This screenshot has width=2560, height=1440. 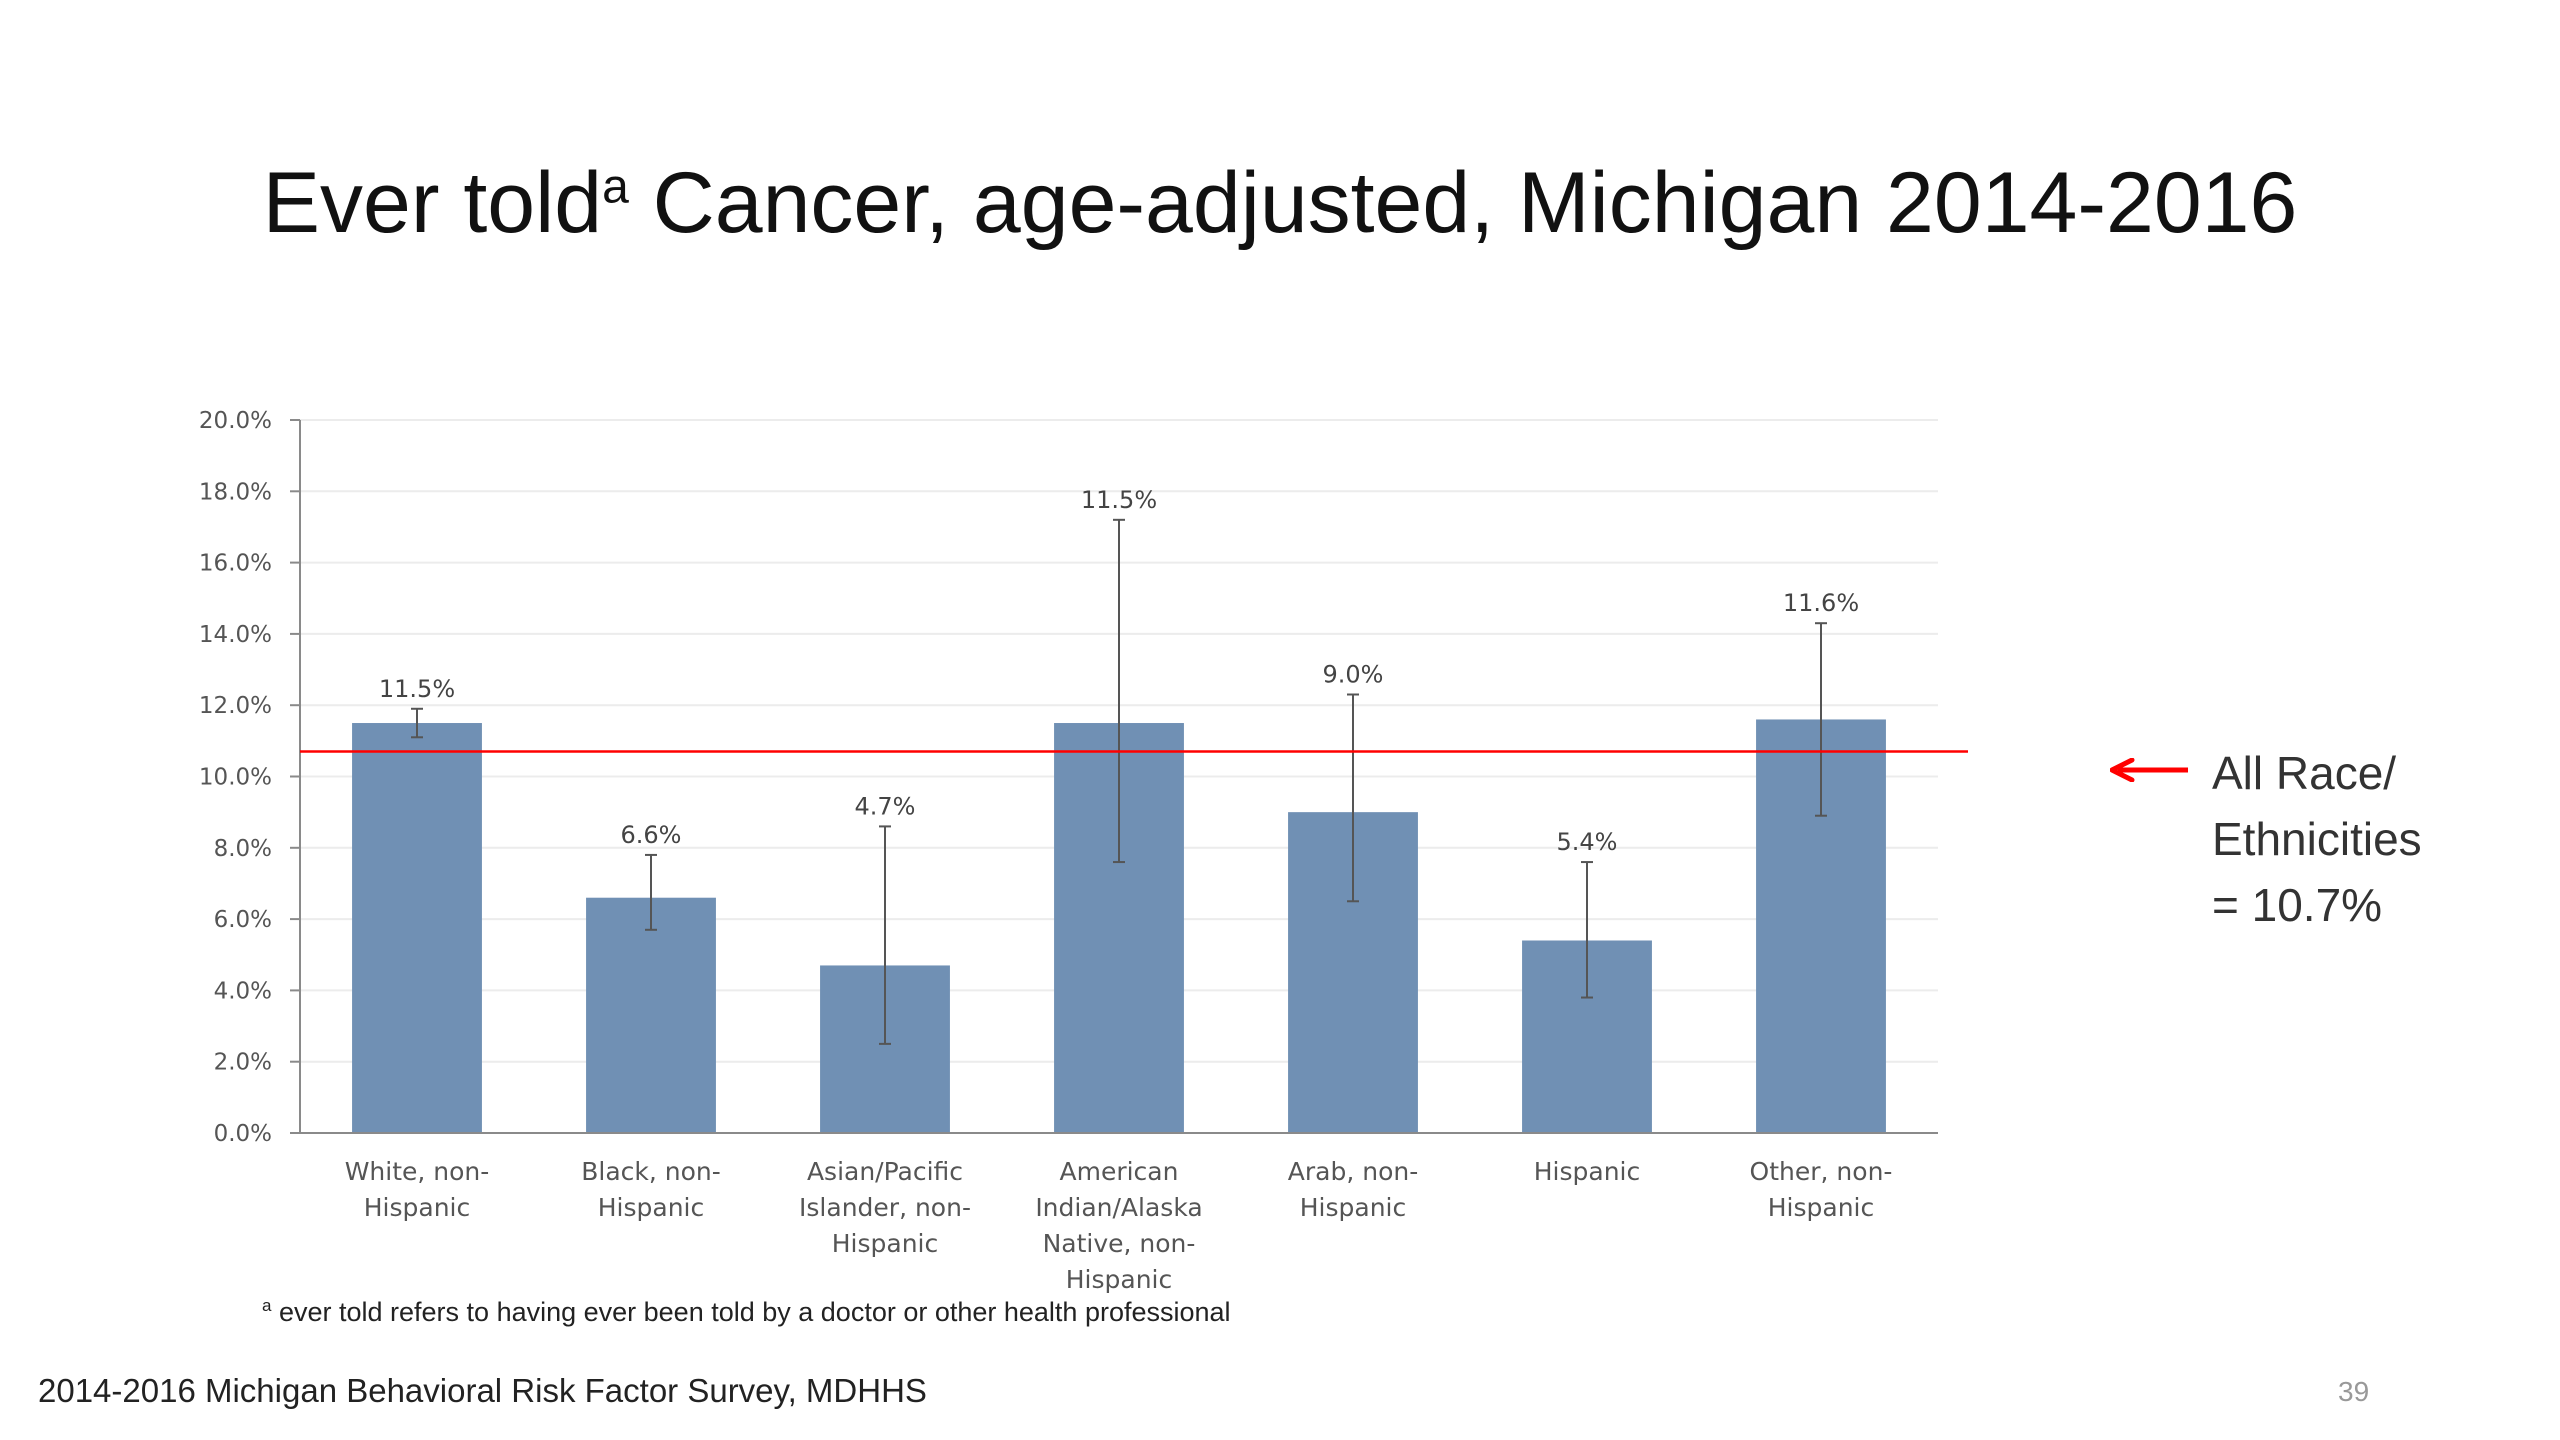 What do you see at coordinates (235, 706) in the screenshot?
I see `y-tick-label: 12.0%` at bounding box center [235, 706].